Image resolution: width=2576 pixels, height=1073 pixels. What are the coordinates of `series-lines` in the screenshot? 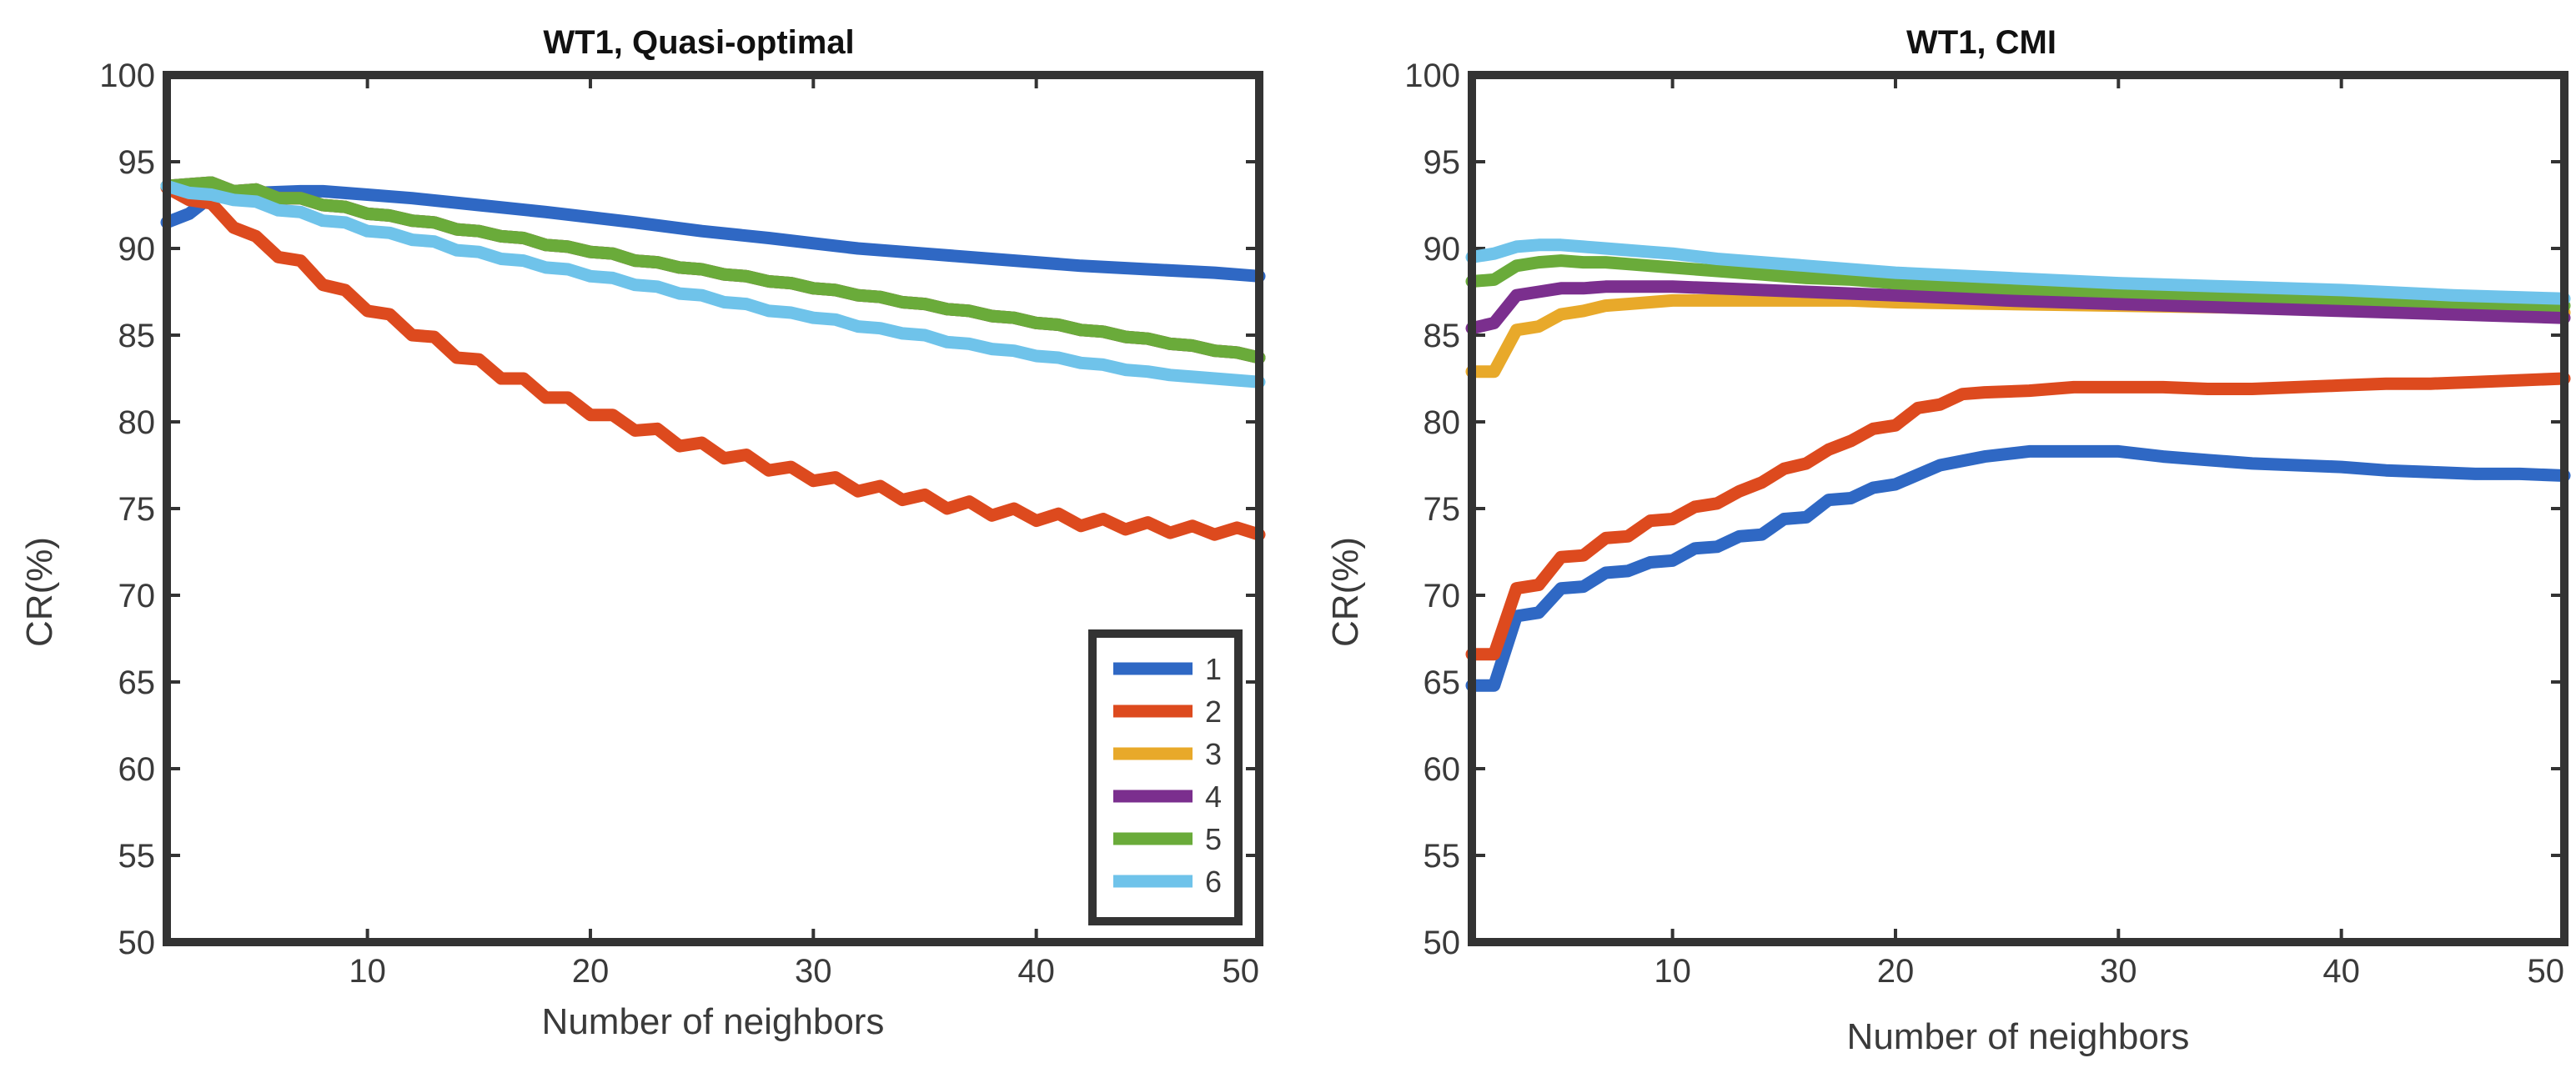 It's located at (713, 359).